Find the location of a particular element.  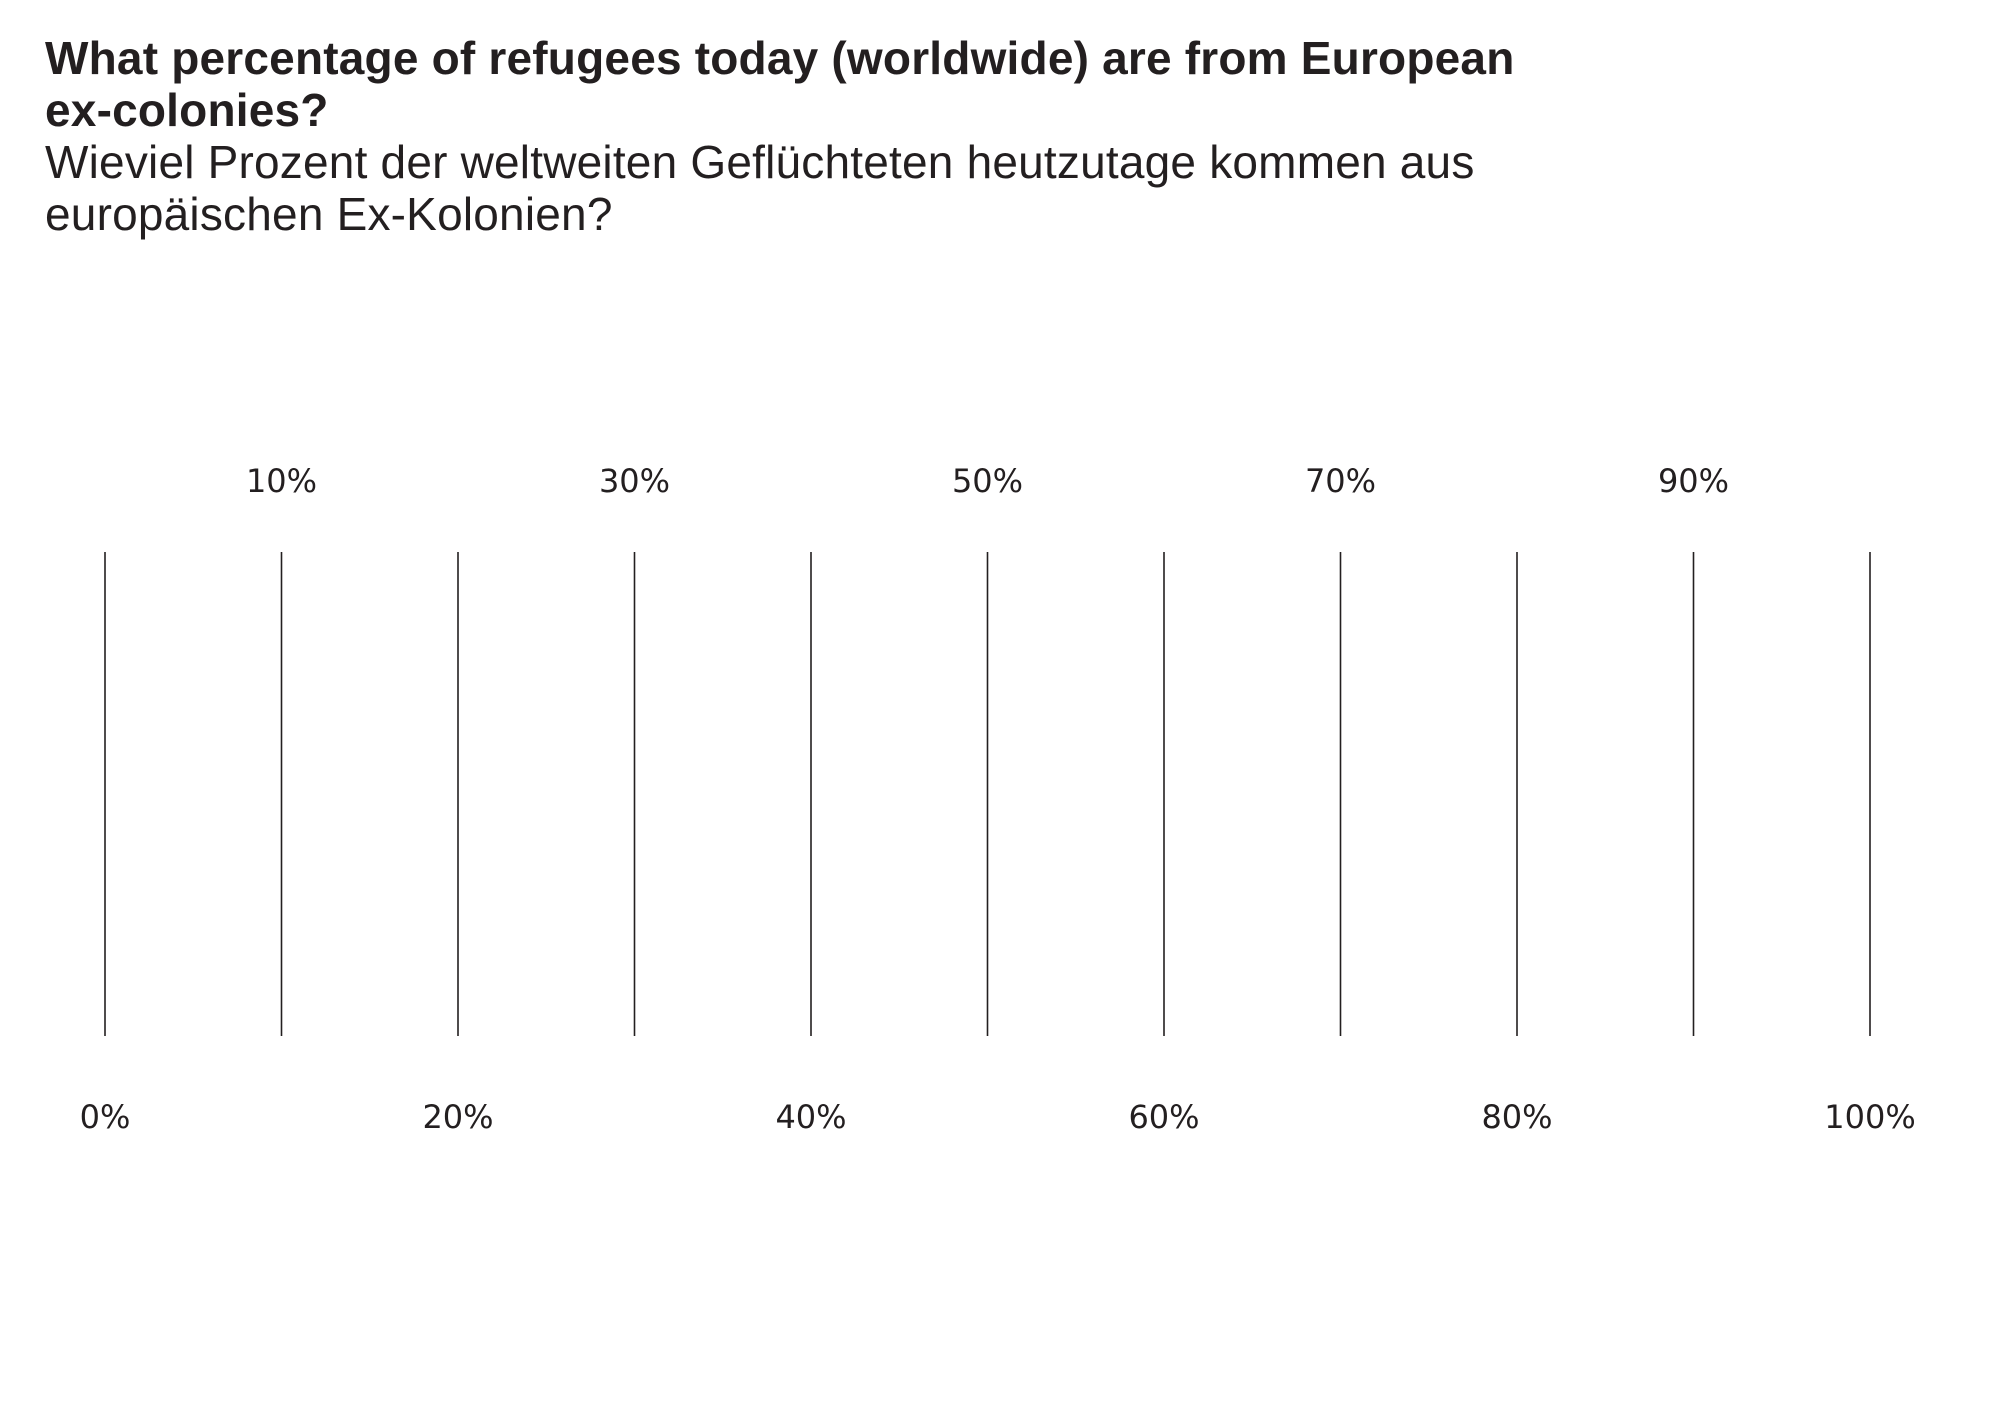

bottom-tick-label-40: 40% is located at coordinates (810, 1117).